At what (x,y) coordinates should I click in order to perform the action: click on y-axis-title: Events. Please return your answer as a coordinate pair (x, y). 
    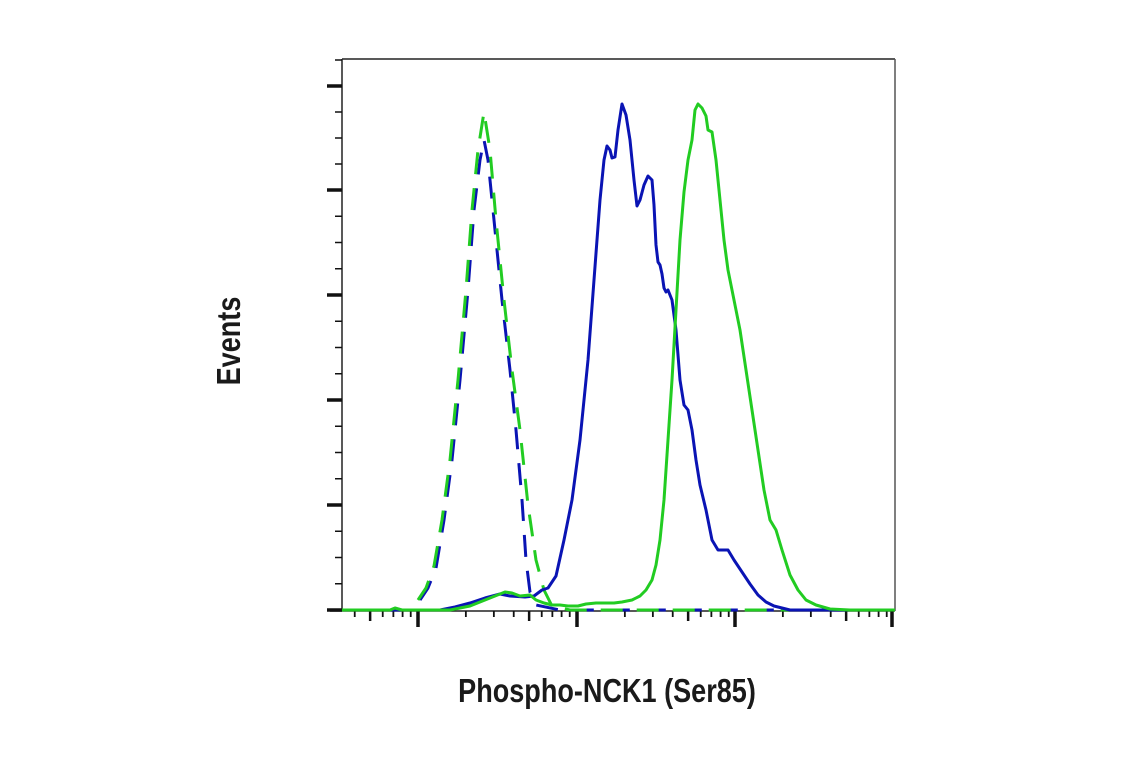
    Looking at the image, I should click on (228, 341).